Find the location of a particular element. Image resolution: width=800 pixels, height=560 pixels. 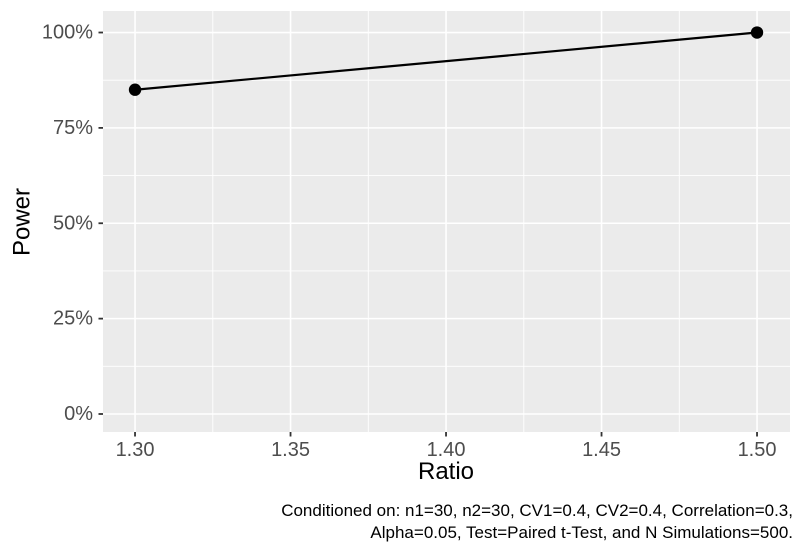

y-tick-label: 50% is located at coordinates (73, 223).